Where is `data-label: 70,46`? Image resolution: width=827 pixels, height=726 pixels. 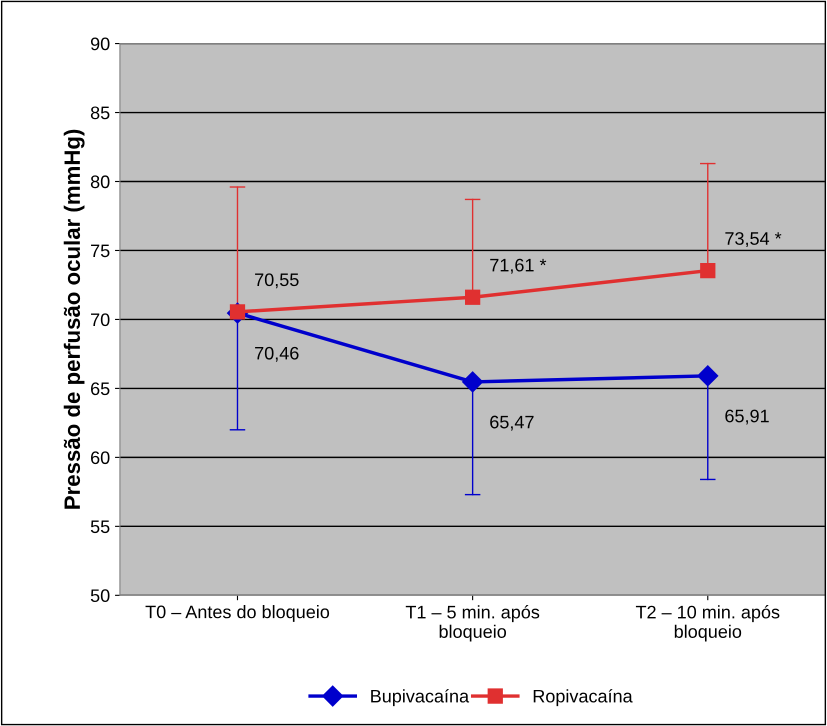
data-label: 70,46 is located at coordinates (277, 354).